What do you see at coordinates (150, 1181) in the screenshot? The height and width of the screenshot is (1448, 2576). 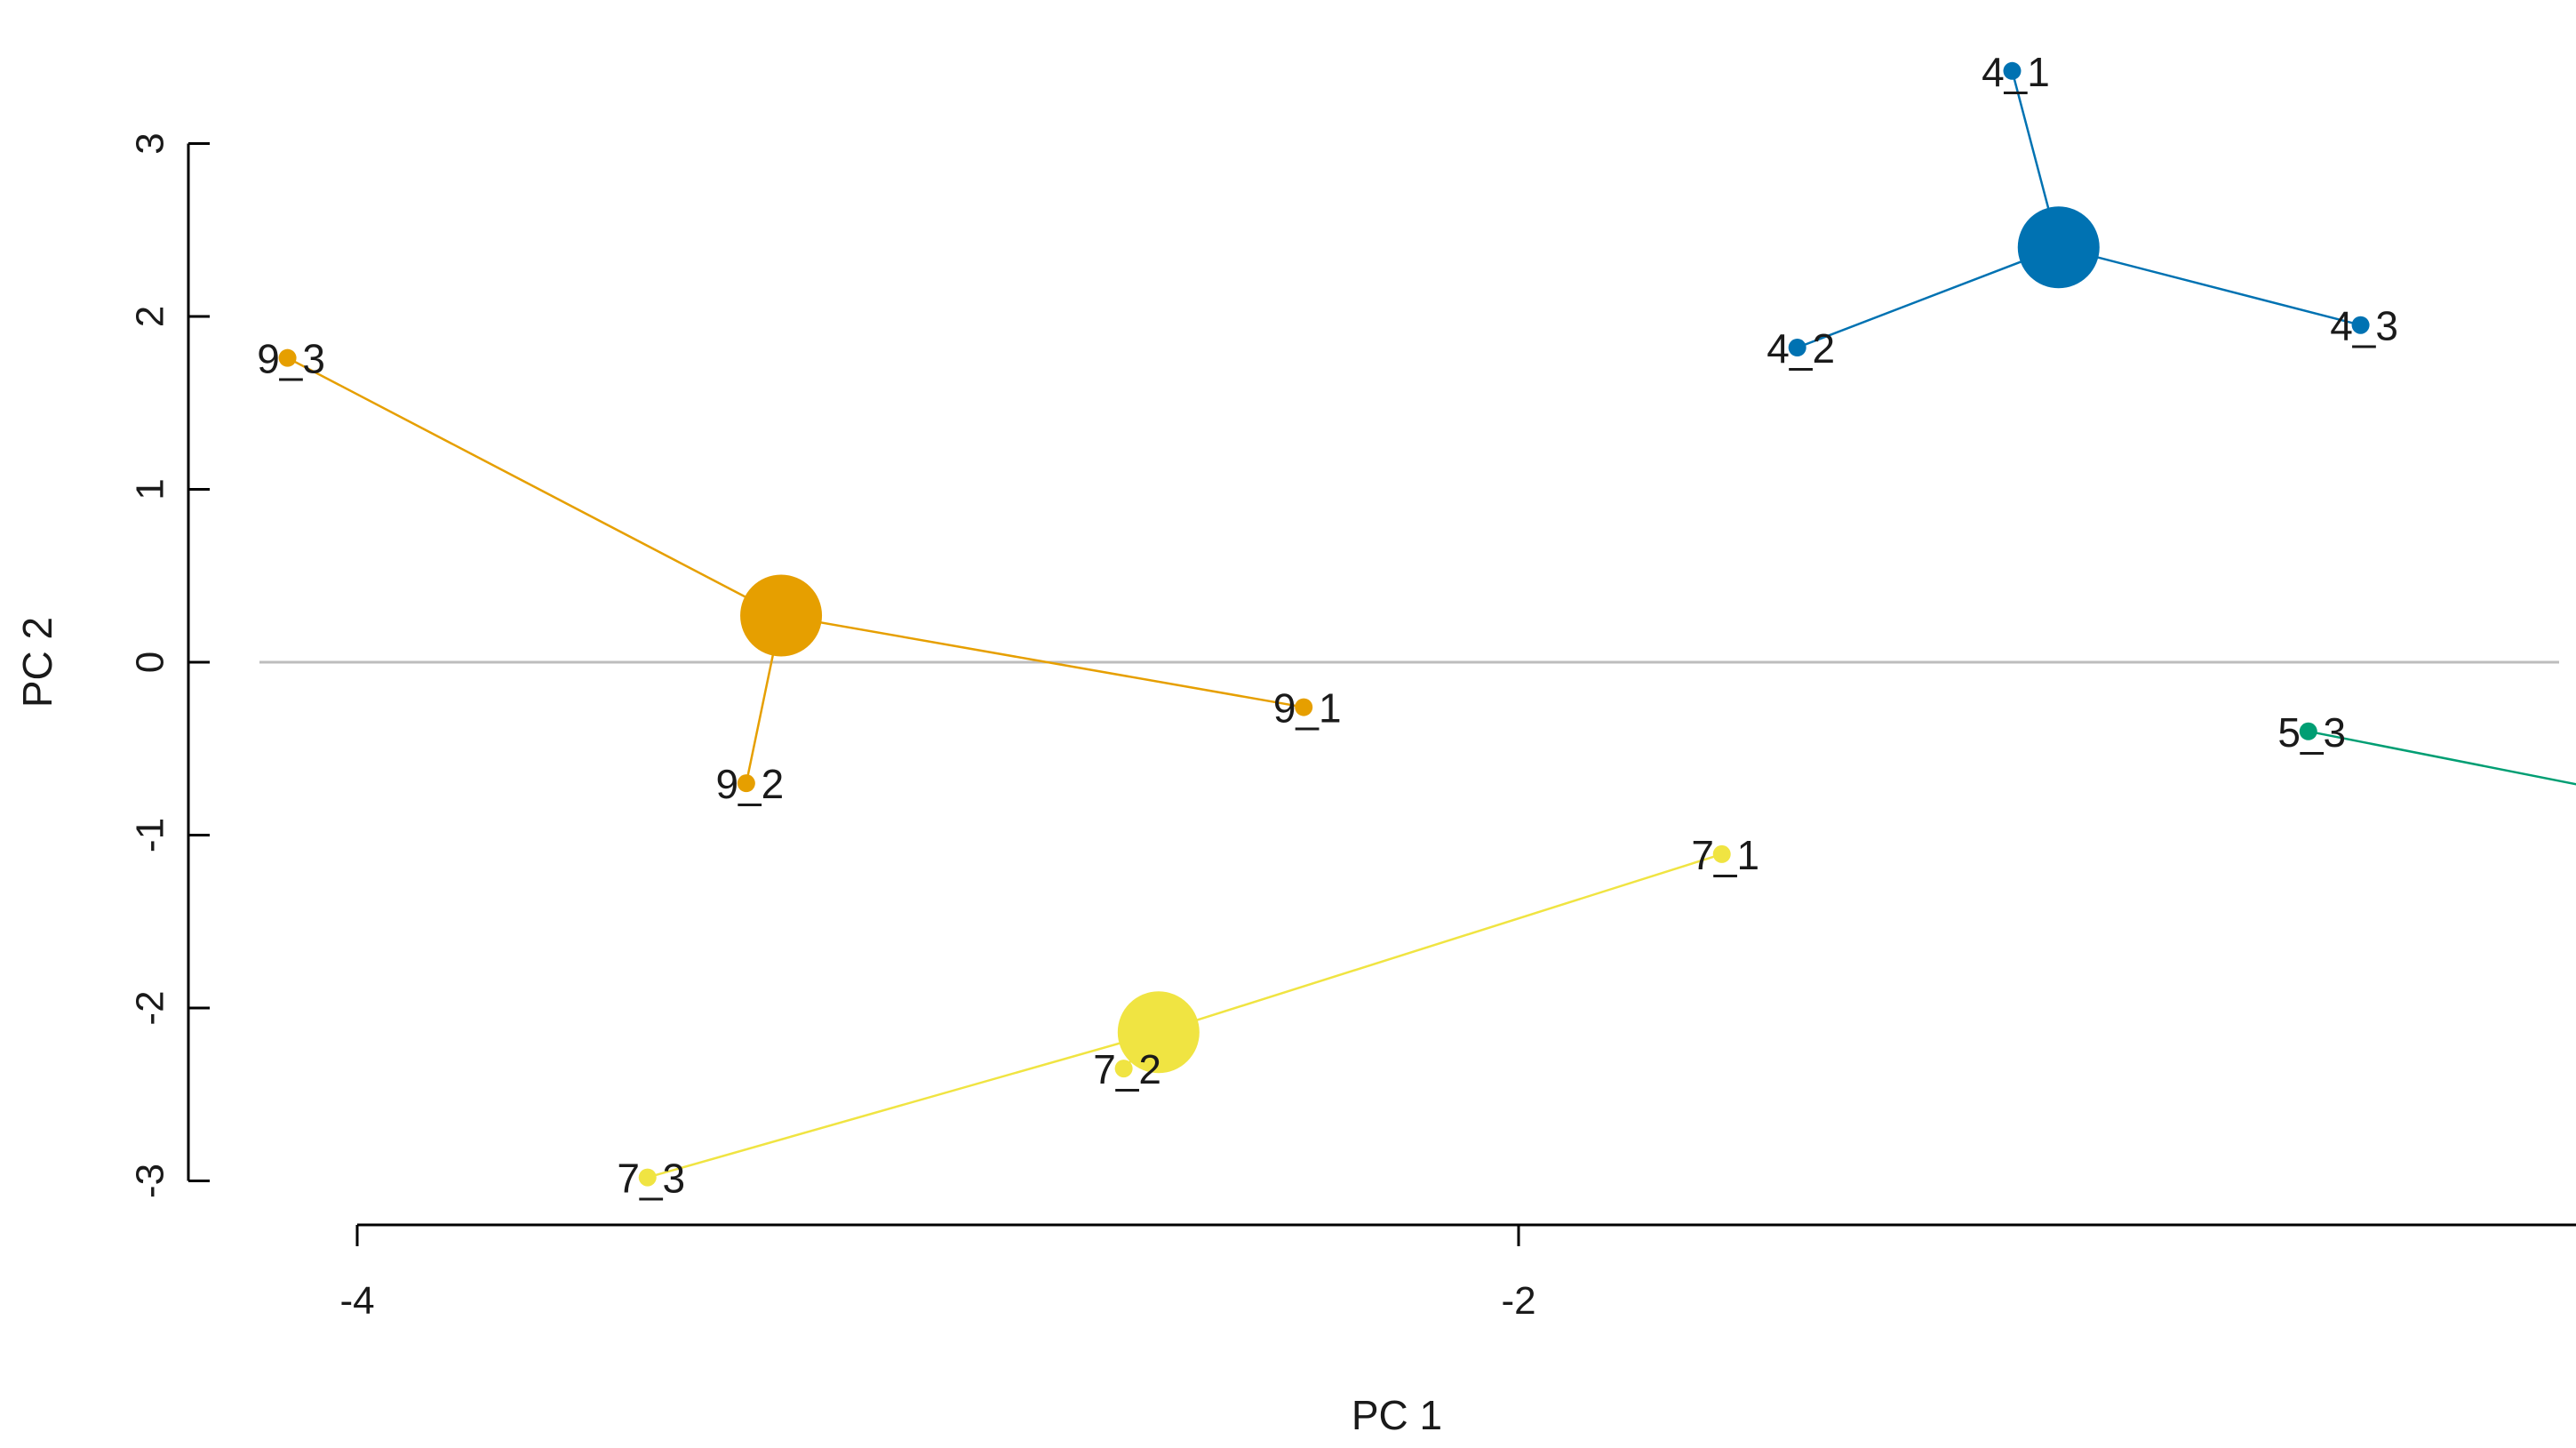 I see `y-tick-label: -3` at bounding box center [150, 1181].